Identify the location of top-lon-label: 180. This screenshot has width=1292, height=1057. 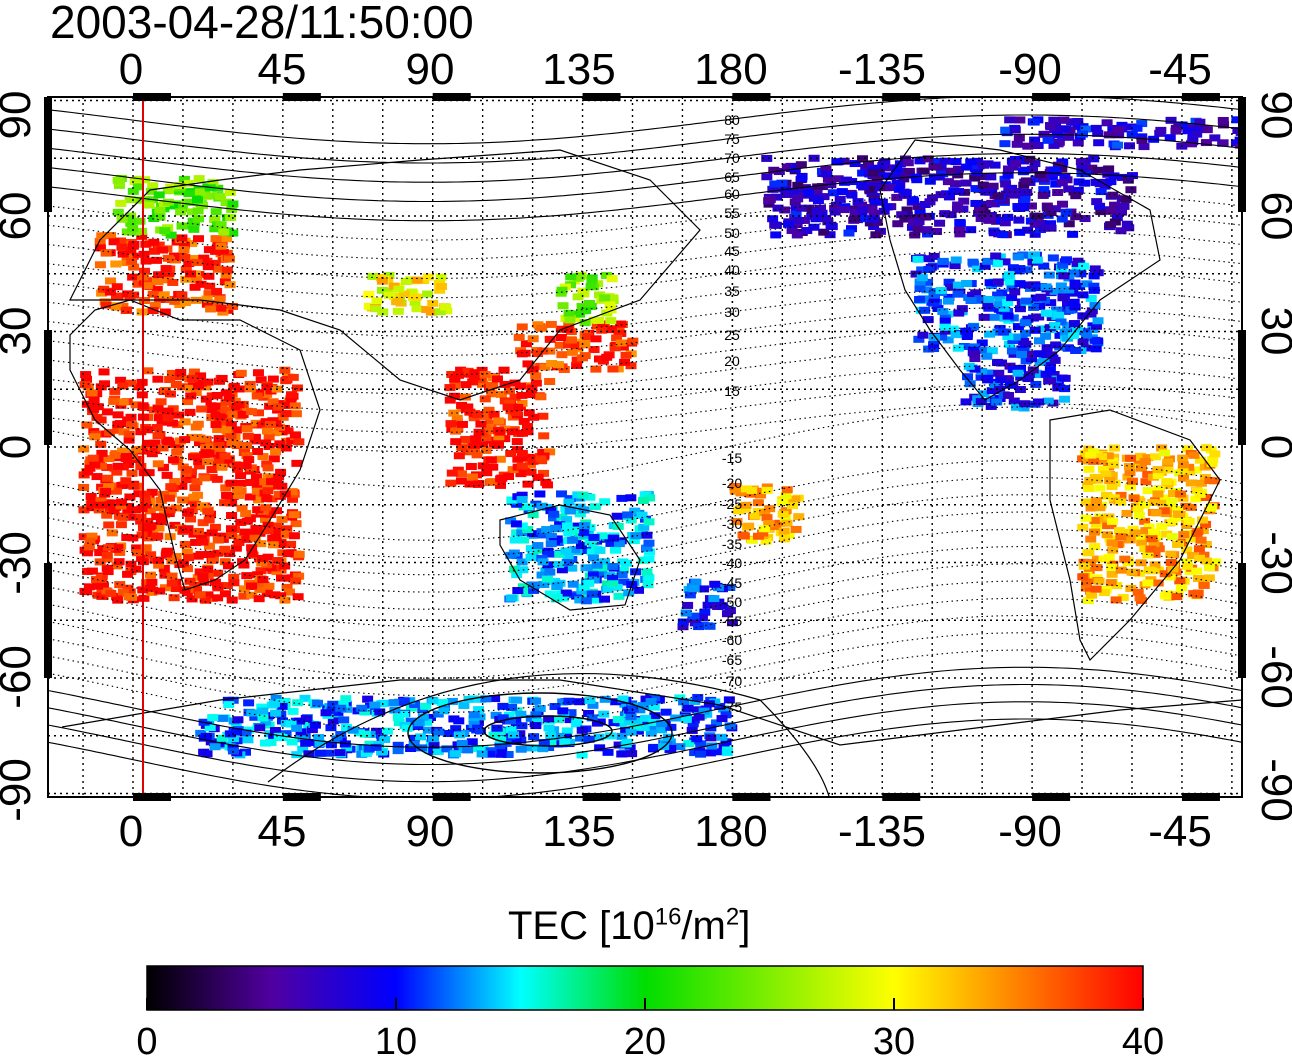
(730, 69).